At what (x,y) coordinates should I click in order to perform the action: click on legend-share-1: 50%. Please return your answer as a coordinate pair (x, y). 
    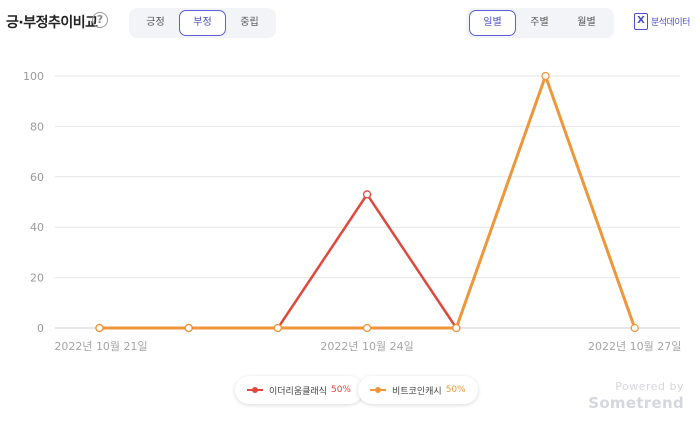
    Looking at the image, I should click on (340, 390).